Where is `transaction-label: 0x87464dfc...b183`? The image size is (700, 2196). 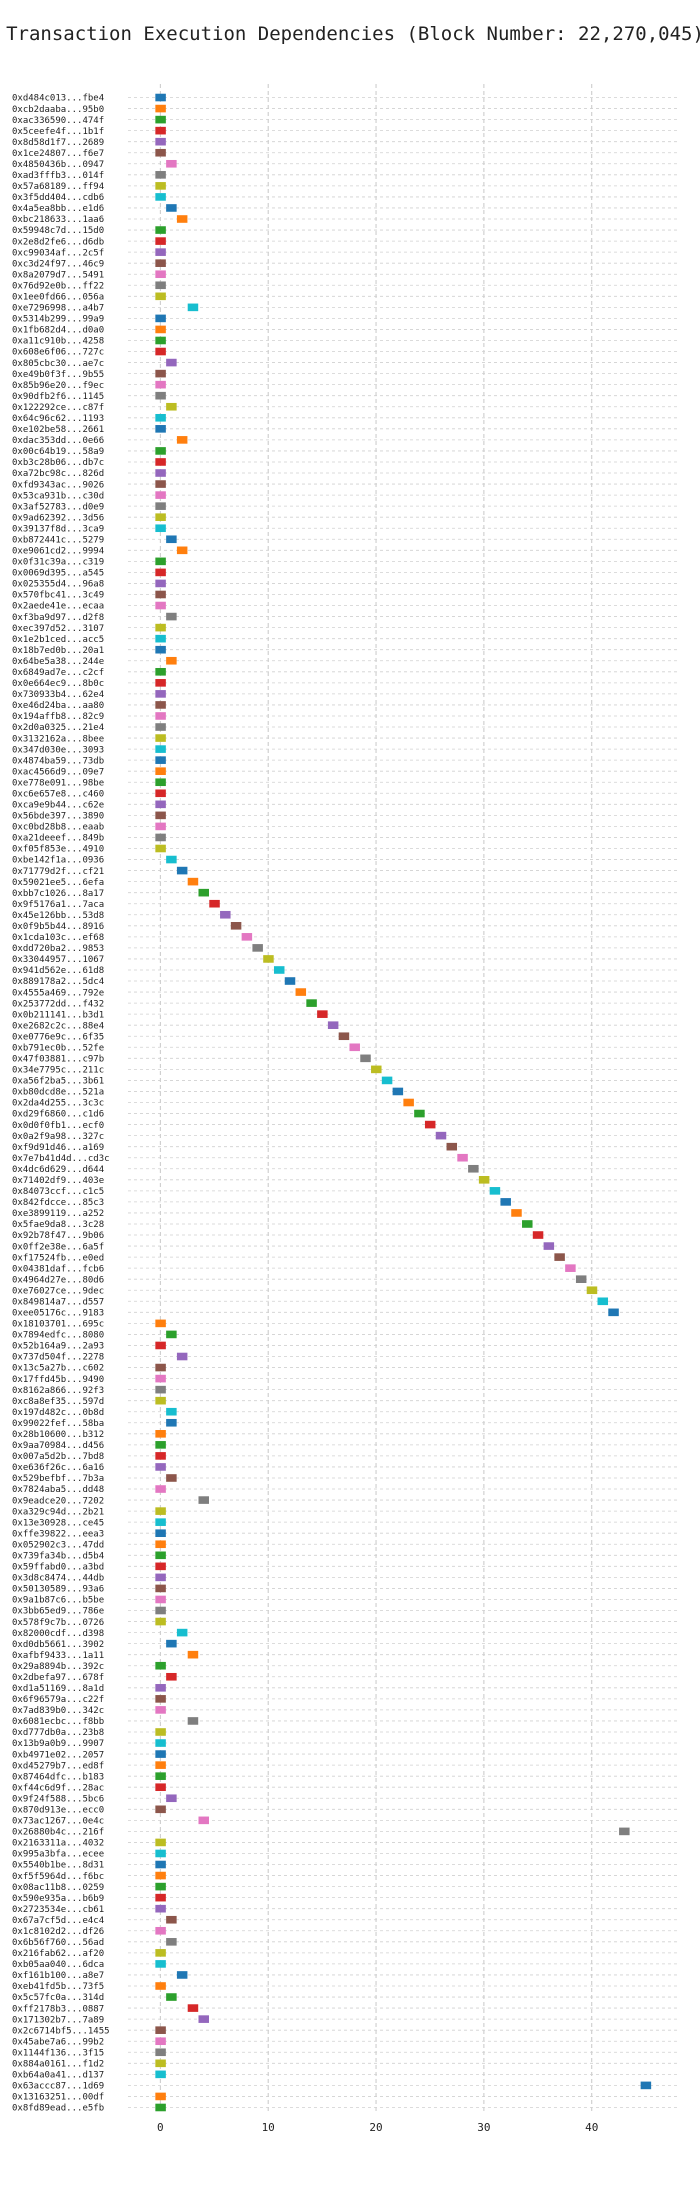 transaction-label: 0x87464dfc...b183 is located at coordinates (58, 1777).